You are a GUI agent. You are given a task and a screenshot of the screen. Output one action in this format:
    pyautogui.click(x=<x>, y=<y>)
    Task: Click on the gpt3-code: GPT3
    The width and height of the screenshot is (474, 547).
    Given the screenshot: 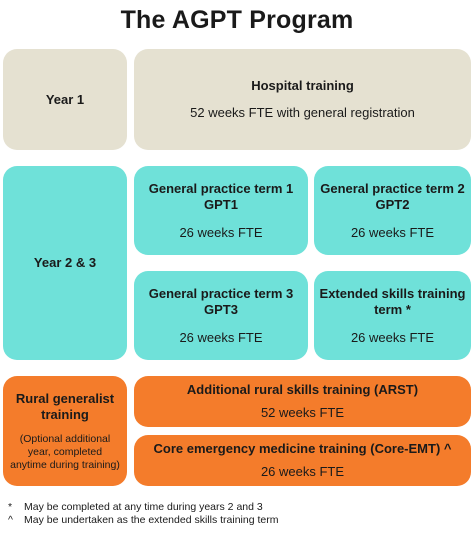 What is the action you would take?
    pyautogui.click(x=221, y=309)
    